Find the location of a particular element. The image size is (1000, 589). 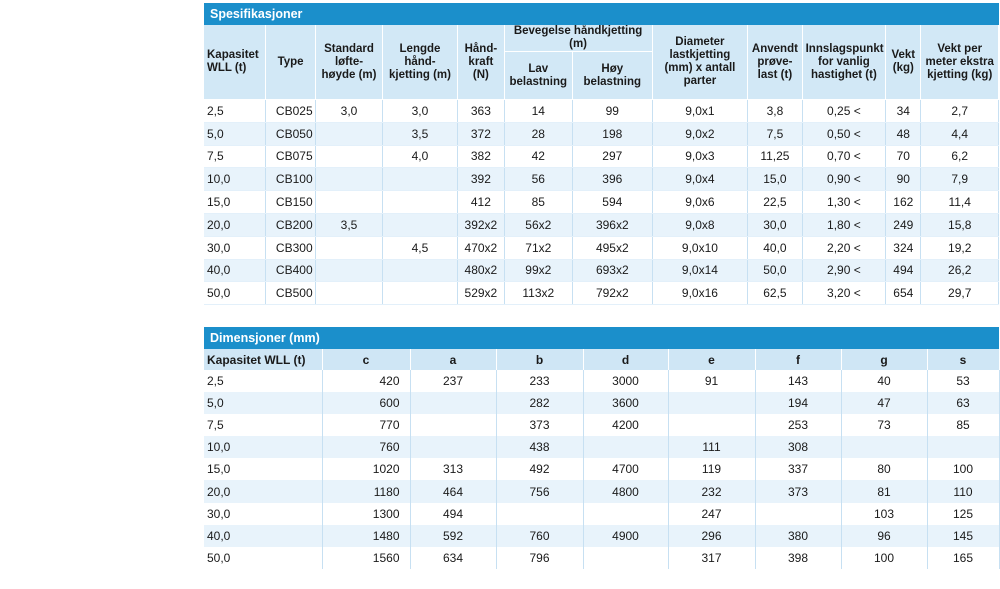

spec-cell: 30,0 is located at coordinates (235, 248).